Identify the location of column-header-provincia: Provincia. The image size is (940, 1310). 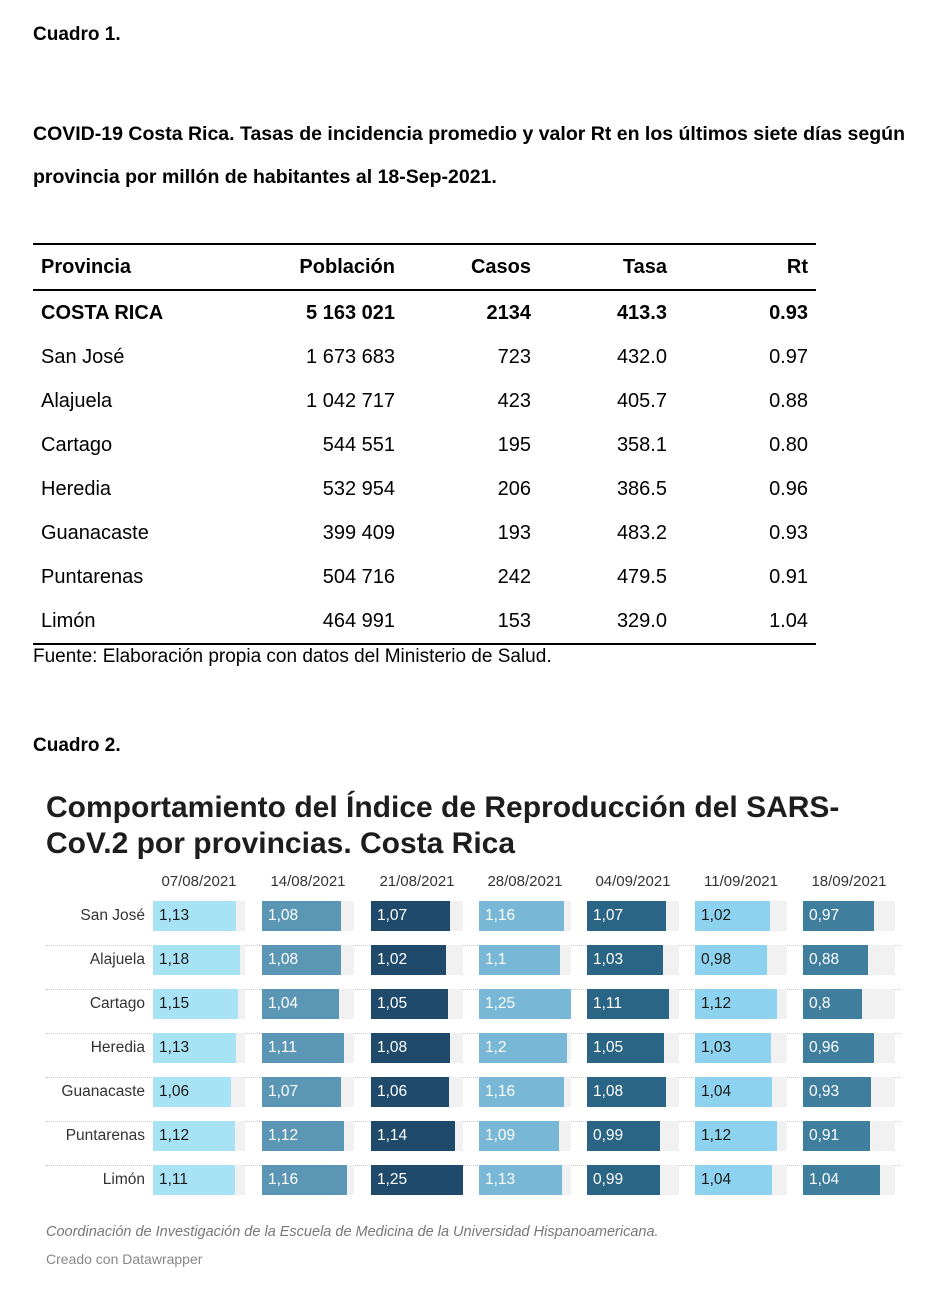
(133, 267).